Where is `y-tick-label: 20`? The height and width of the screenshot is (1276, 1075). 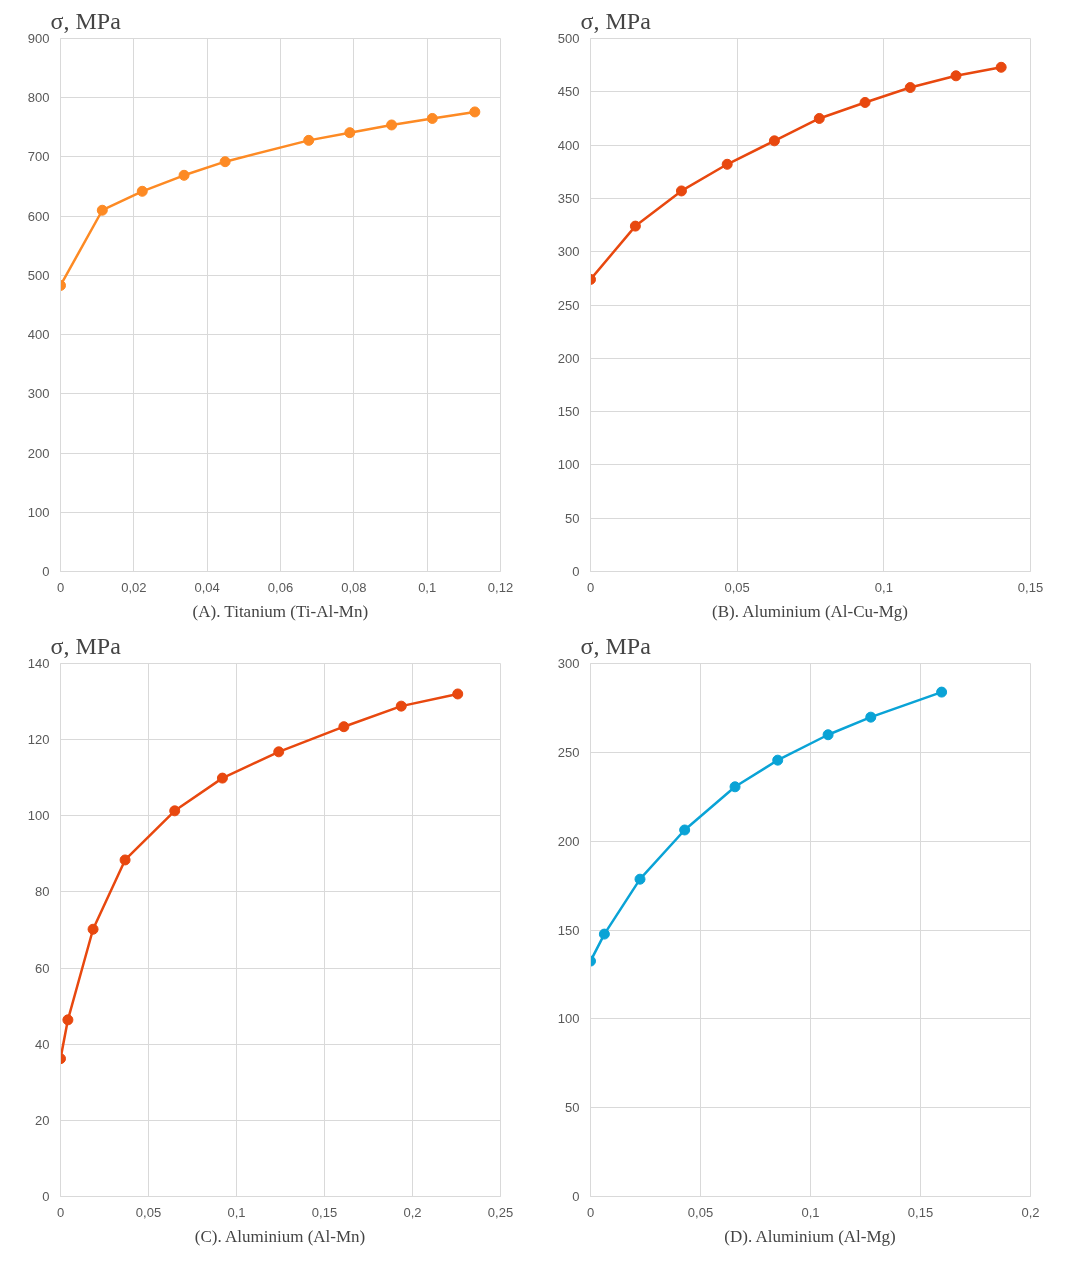
y-tick-label: 20 is located at coordinates (42, 1120).